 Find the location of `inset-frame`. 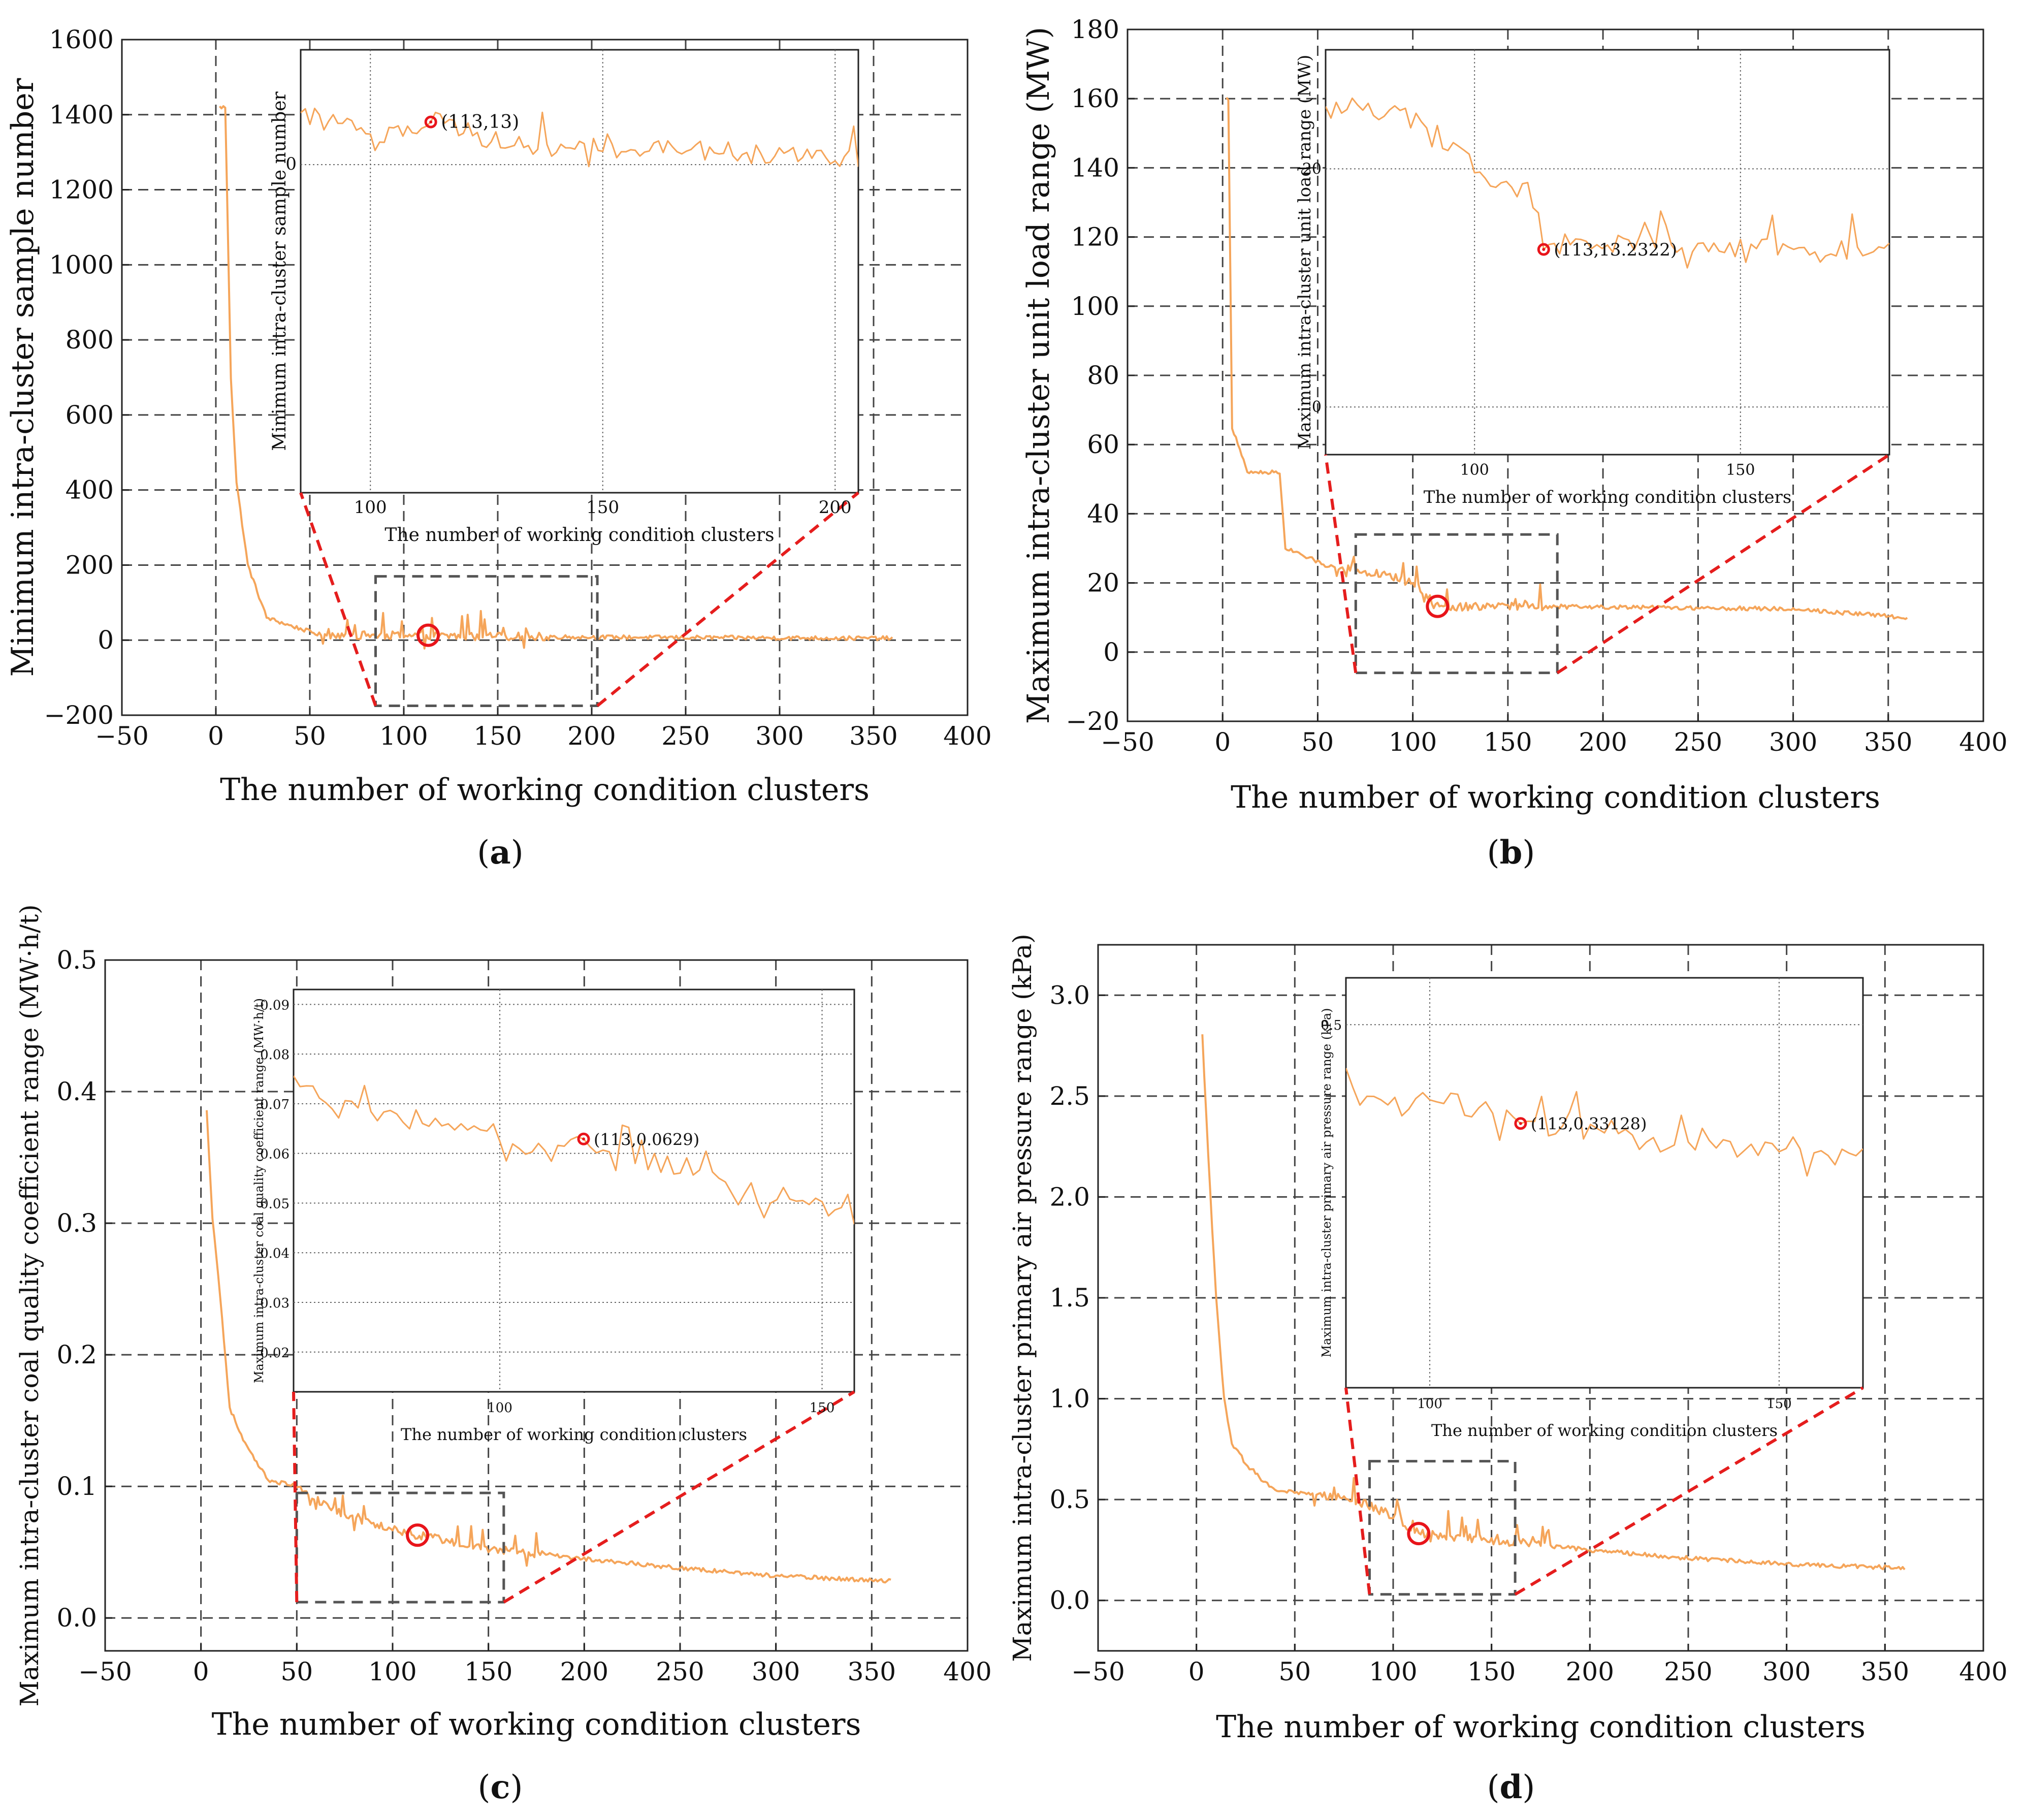

inset-frame is located at coordinates (1604, 1183).